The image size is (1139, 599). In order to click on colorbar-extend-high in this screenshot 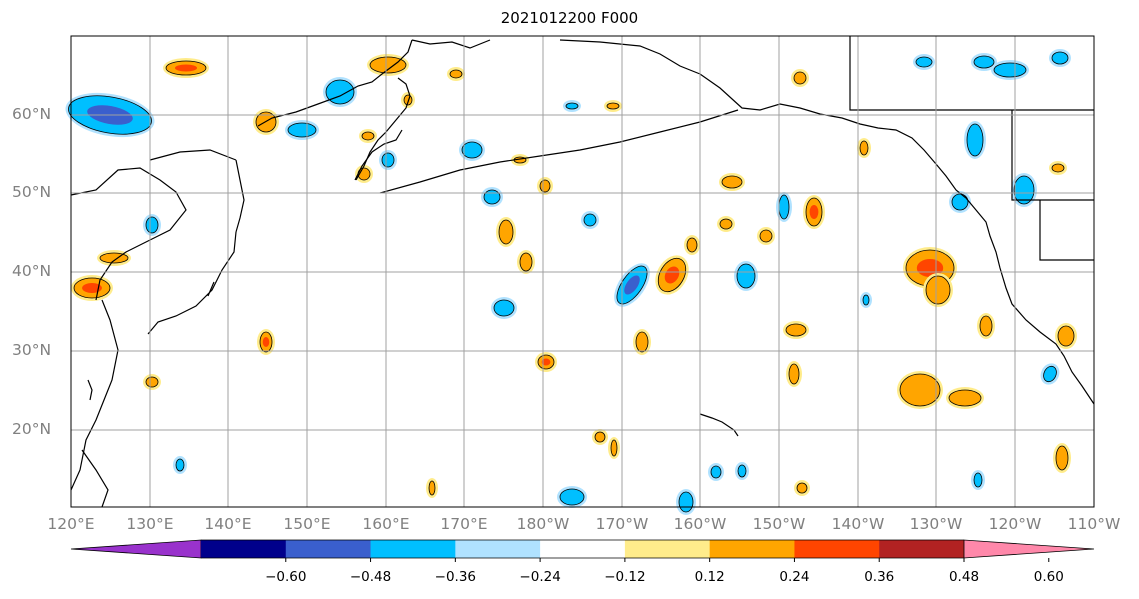, I will do `click(1029, 549)`.